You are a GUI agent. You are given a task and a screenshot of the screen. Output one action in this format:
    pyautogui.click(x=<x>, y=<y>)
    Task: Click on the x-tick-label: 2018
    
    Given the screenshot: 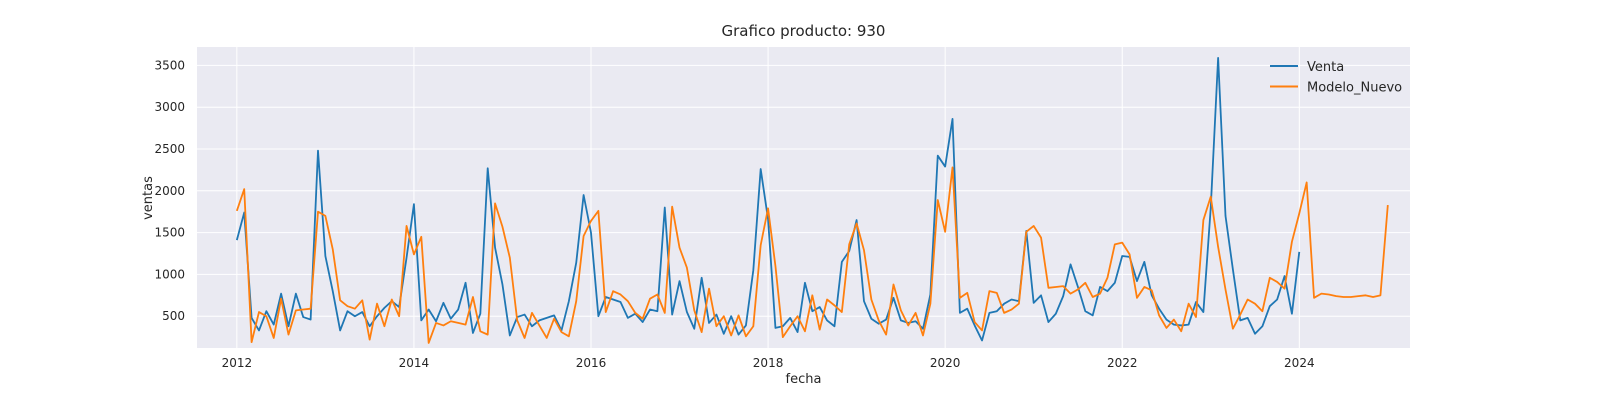 What is the action you would take?
    pyautogui.click(x=768, y=363)
    